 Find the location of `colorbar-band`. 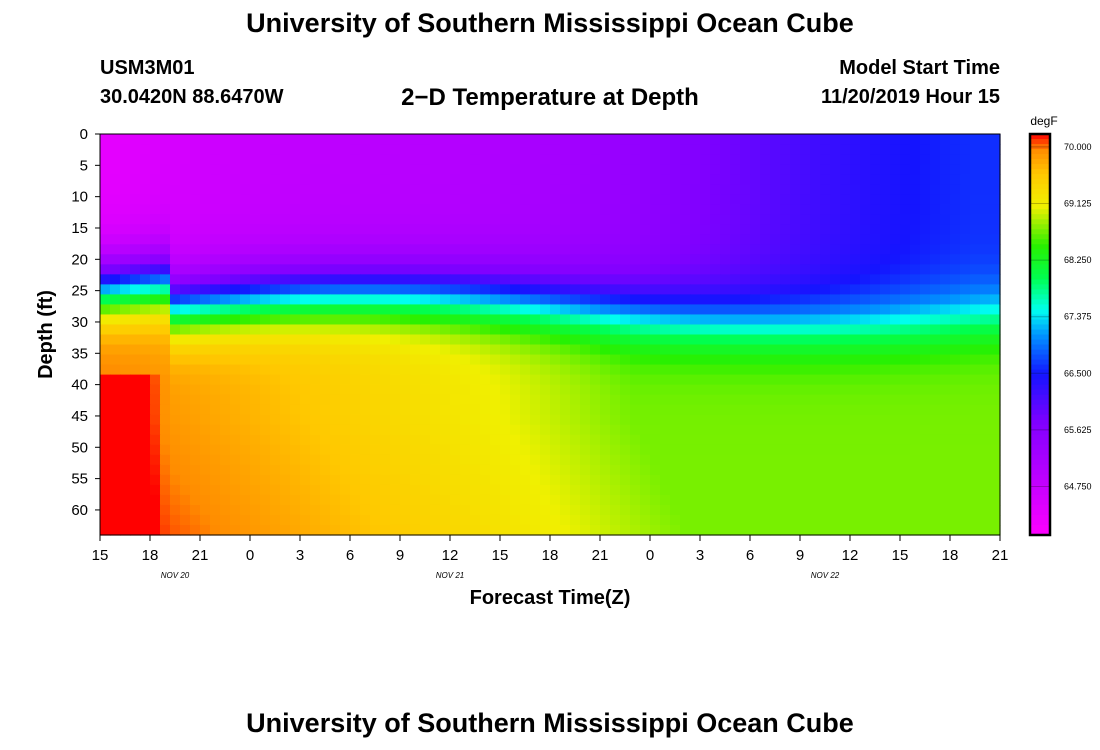

colorbar-band is located at coordinates (1040, 247).